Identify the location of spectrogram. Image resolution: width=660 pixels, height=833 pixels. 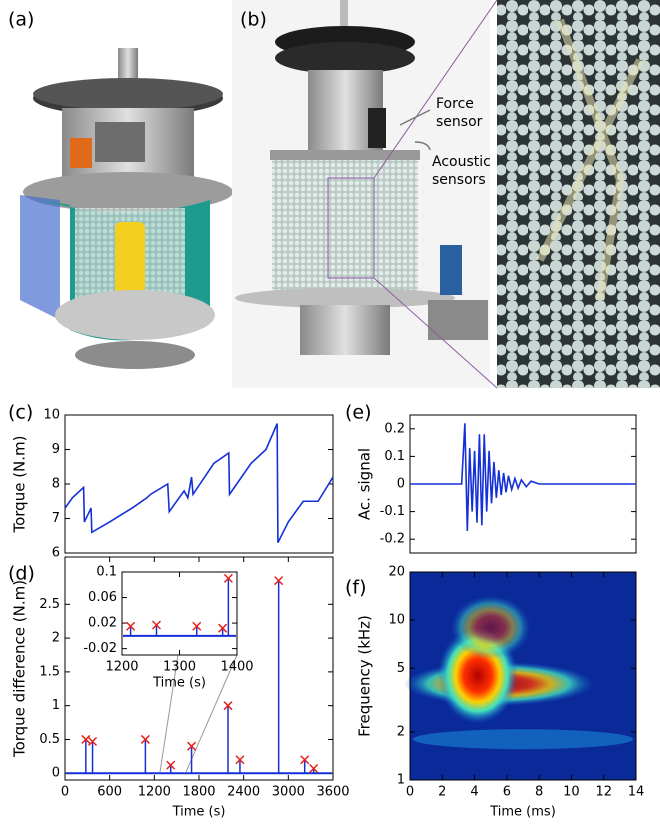
(518, 672).